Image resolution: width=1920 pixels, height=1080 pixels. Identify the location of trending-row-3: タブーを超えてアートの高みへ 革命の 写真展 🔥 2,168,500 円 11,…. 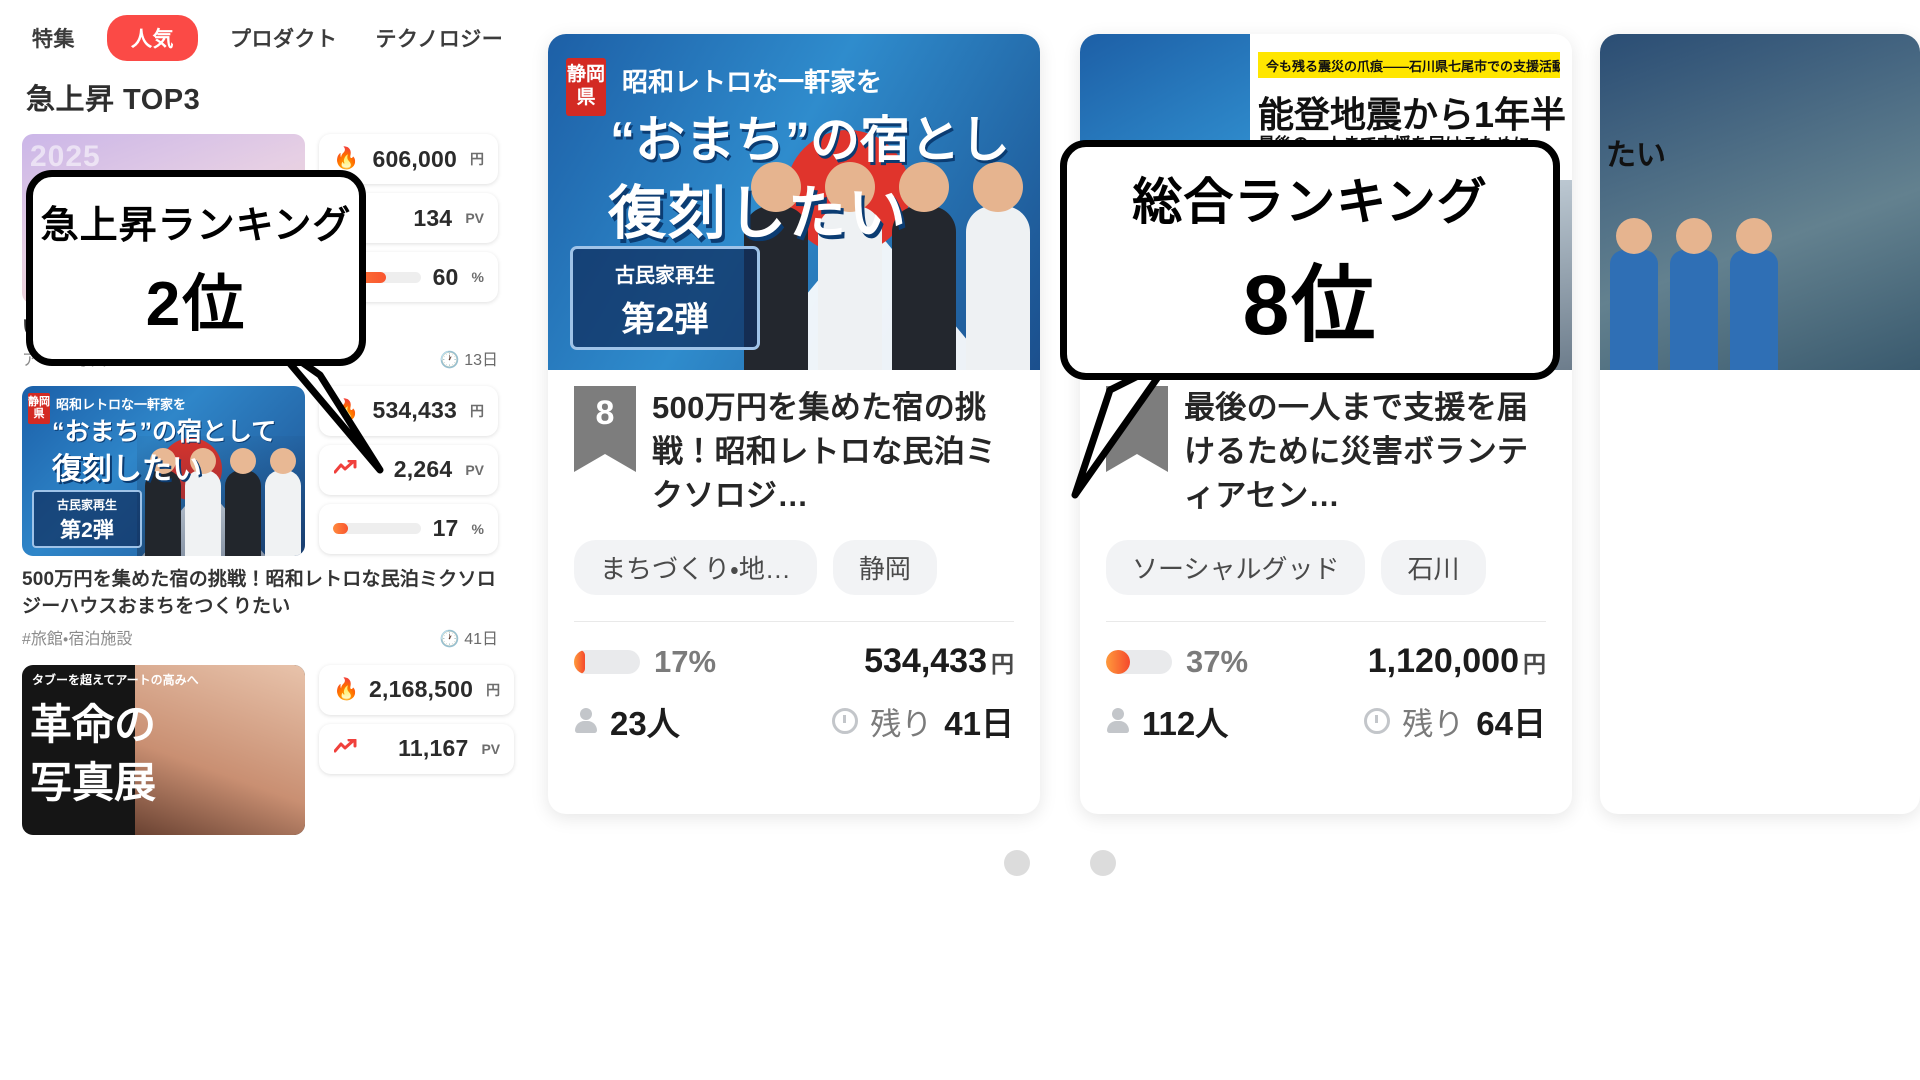
(260, 742).